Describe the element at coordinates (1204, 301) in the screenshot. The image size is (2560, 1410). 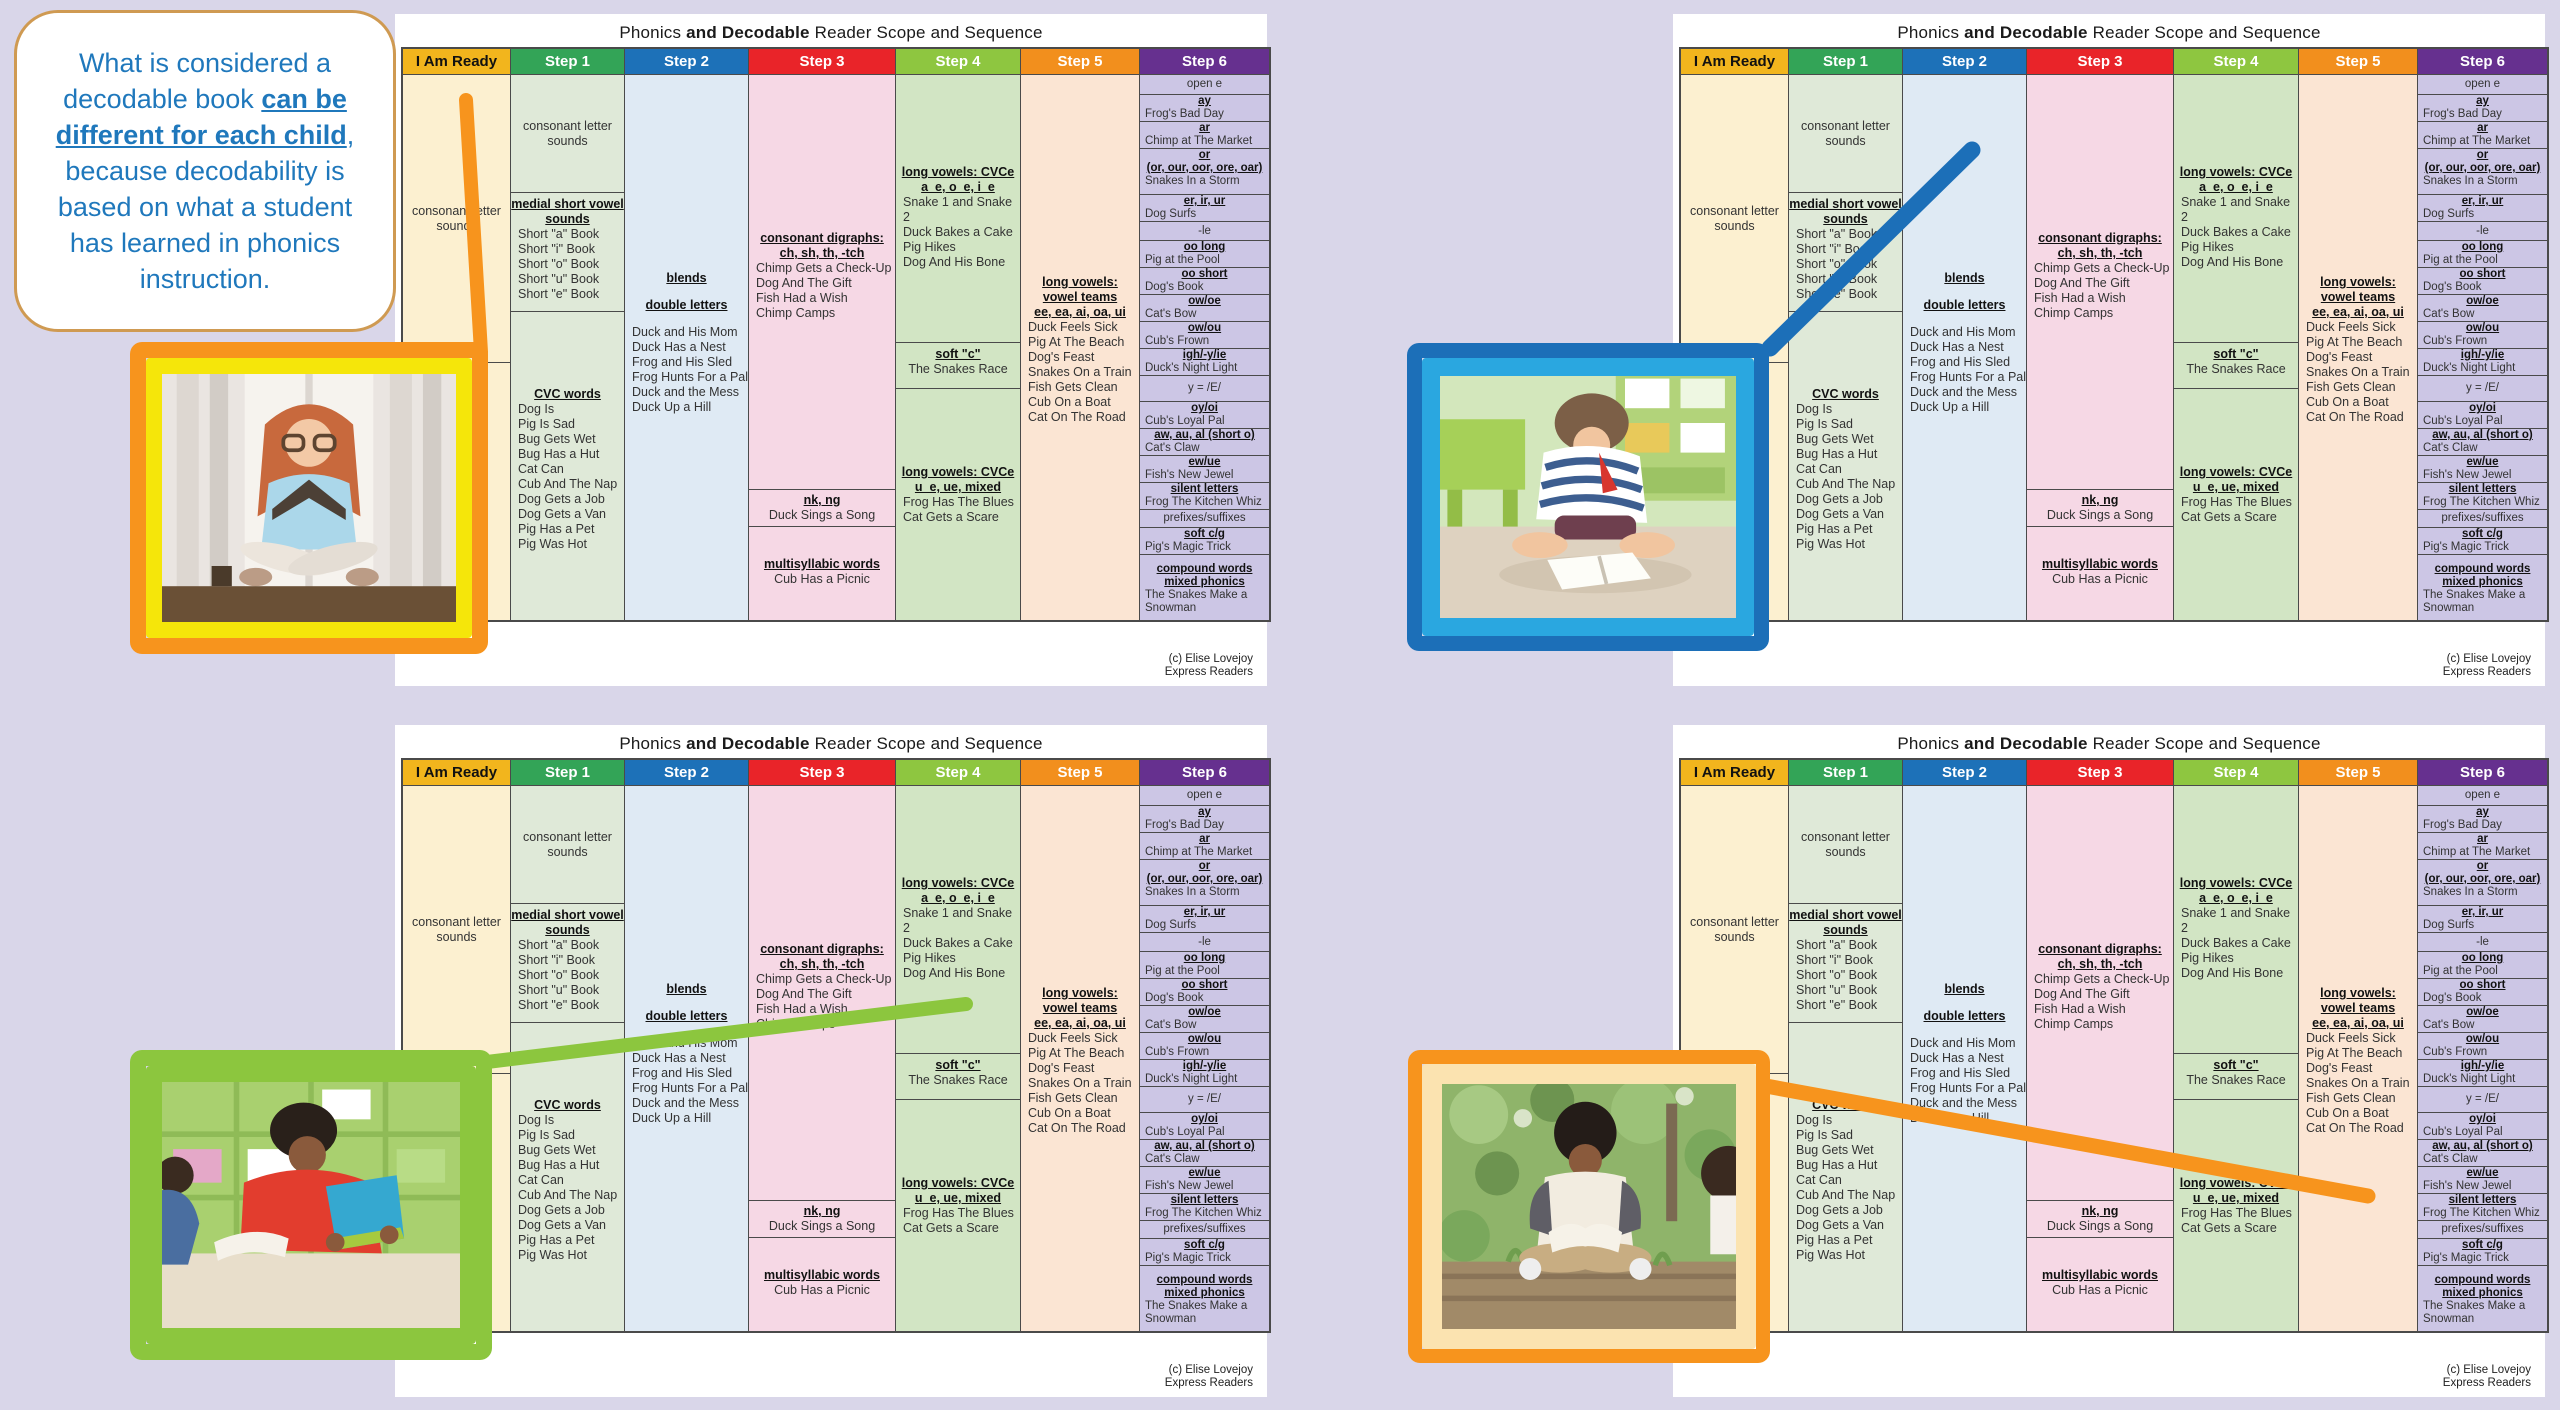
I see `row-skill: ow/oe` at that location.